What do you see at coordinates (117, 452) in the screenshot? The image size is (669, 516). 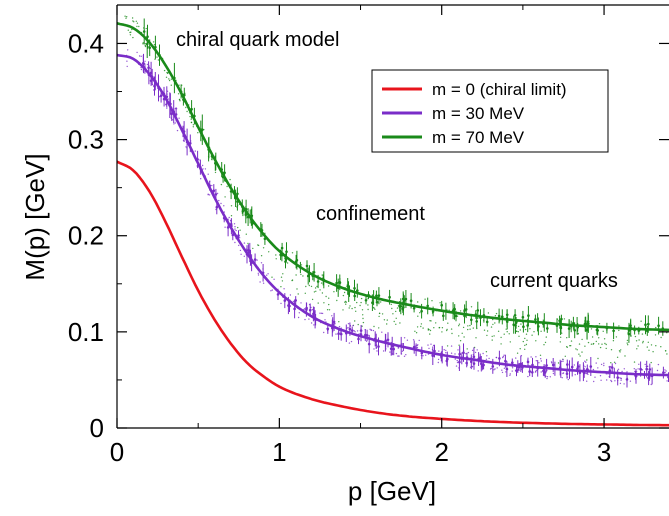 I see `x-tick-label: 0` at bounding box center [117, 452].